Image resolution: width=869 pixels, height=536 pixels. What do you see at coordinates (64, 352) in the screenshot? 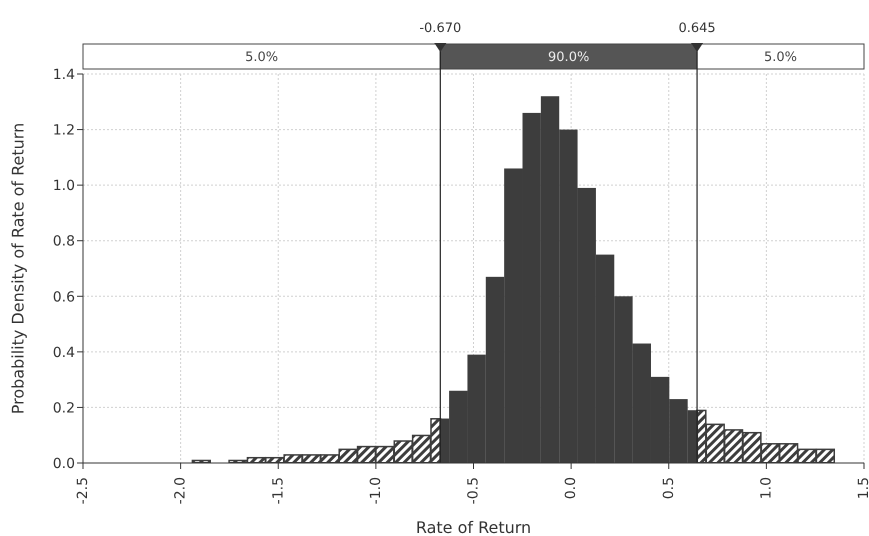
I see `y-tick-label: 0.4` at bounding box center [64, 352].